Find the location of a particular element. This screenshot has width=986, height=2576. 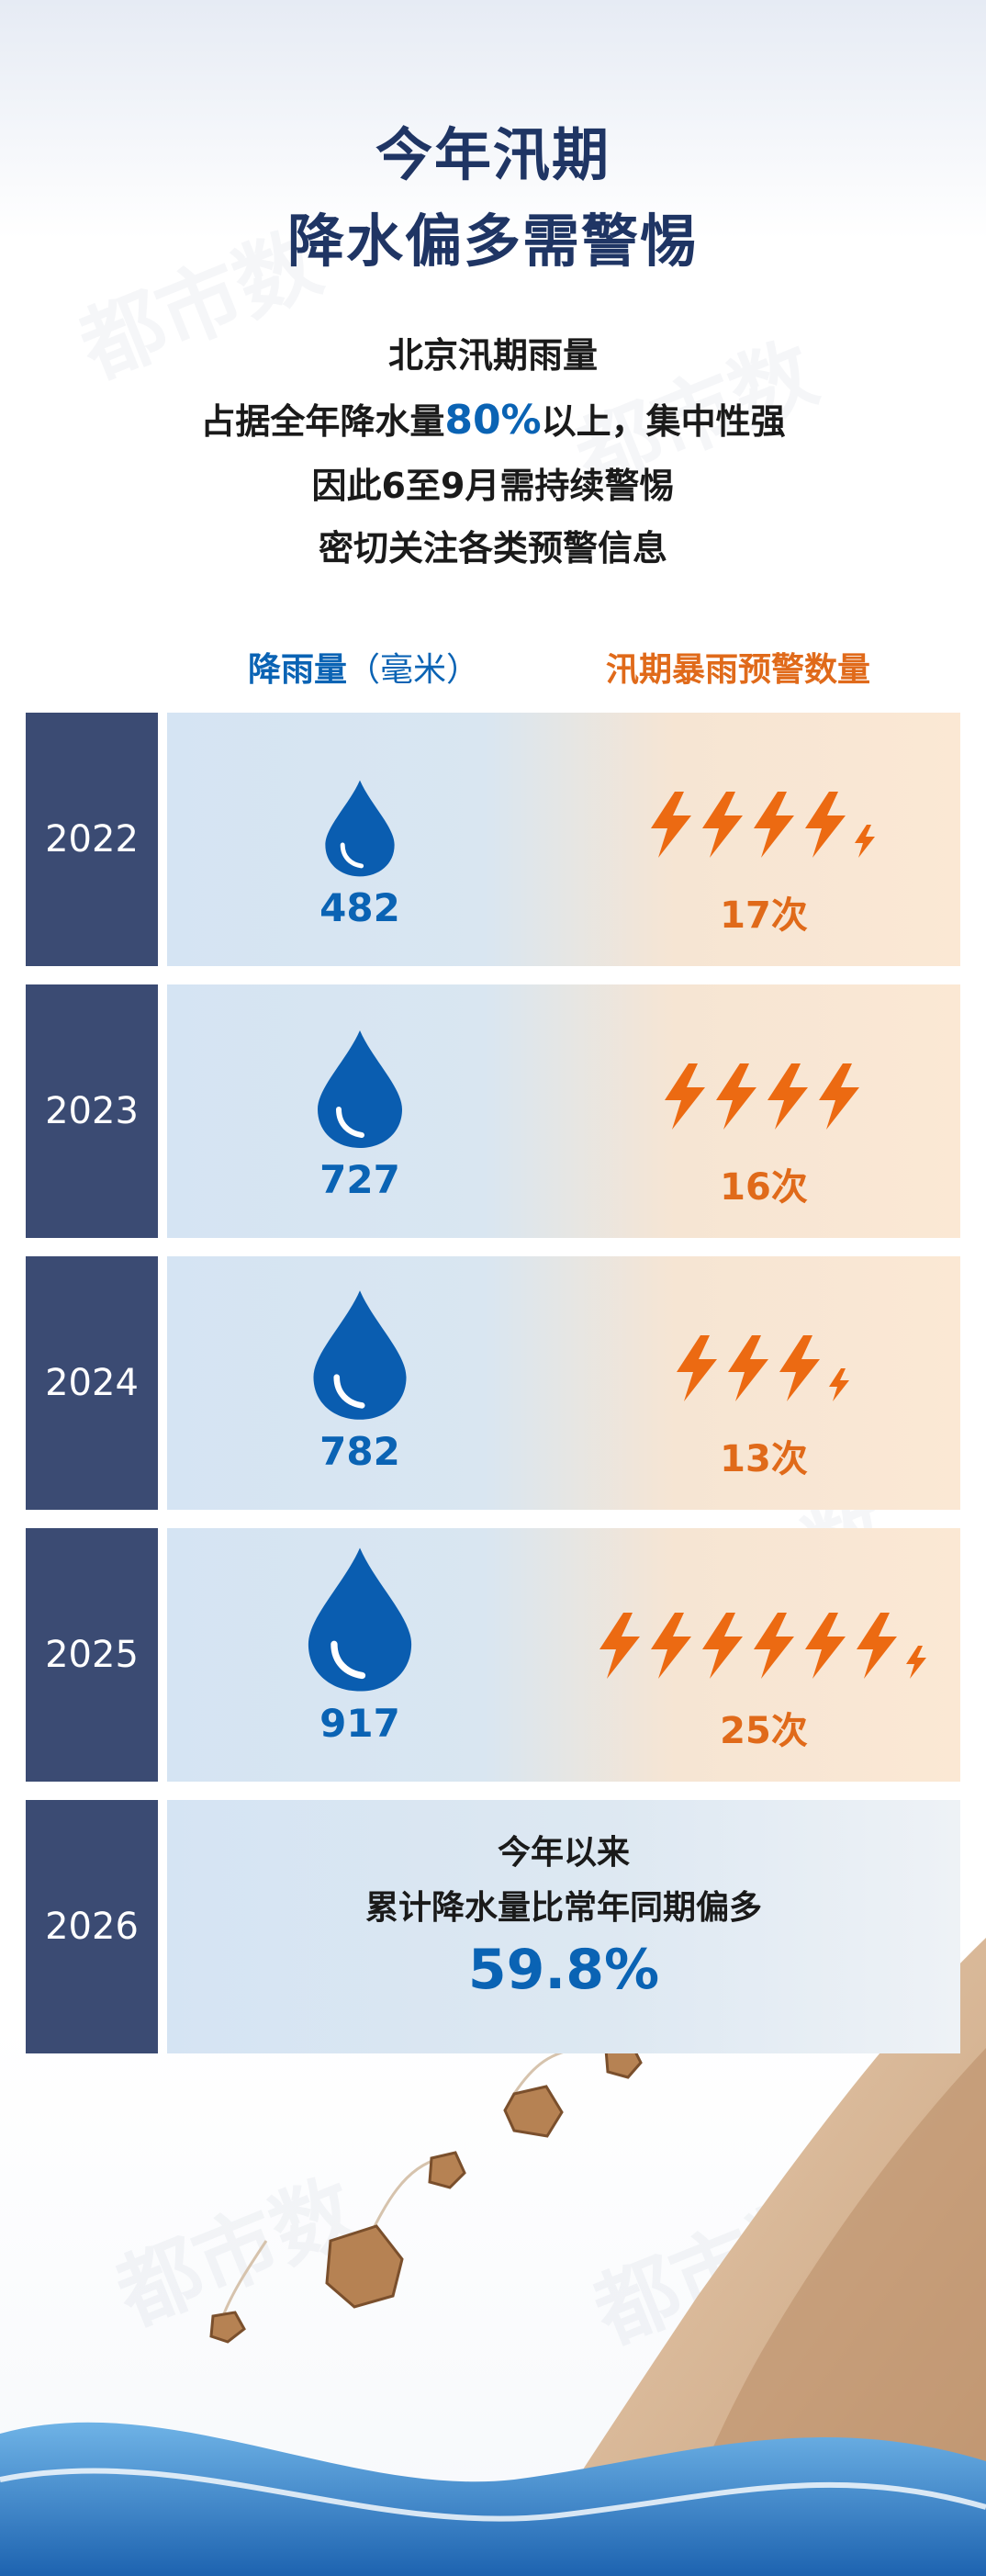

warning-column-header: 汛期暴雨预警数量 is located at coordinates (738, 670).